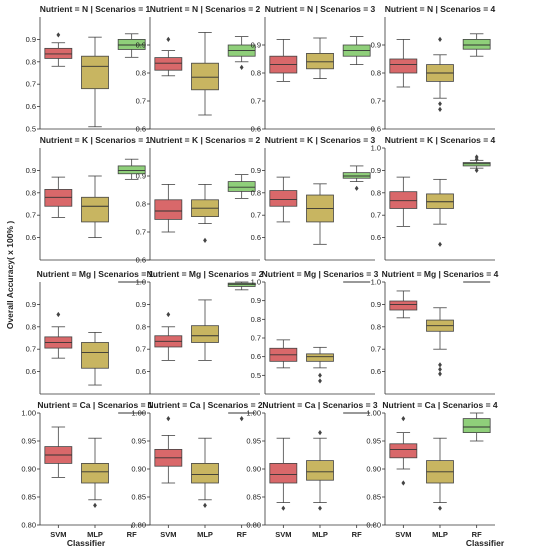  Describe the element at coordinates (198, 69) in the screenshot. I see `panel-2: Nutrient = N | Scenarios = 2 0.6 0.7 0.8 0.9` at that location.